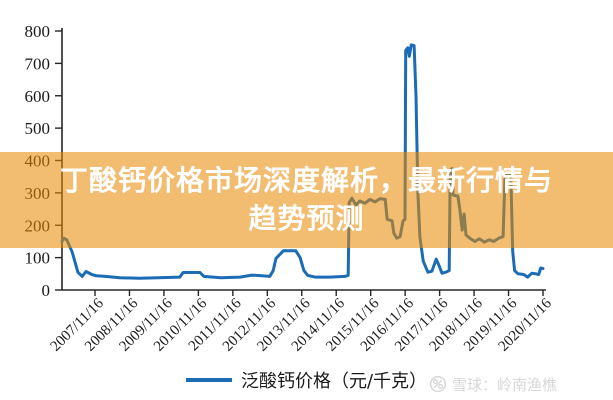  I want to click on y-tick-label: 700, so click(38, 63).